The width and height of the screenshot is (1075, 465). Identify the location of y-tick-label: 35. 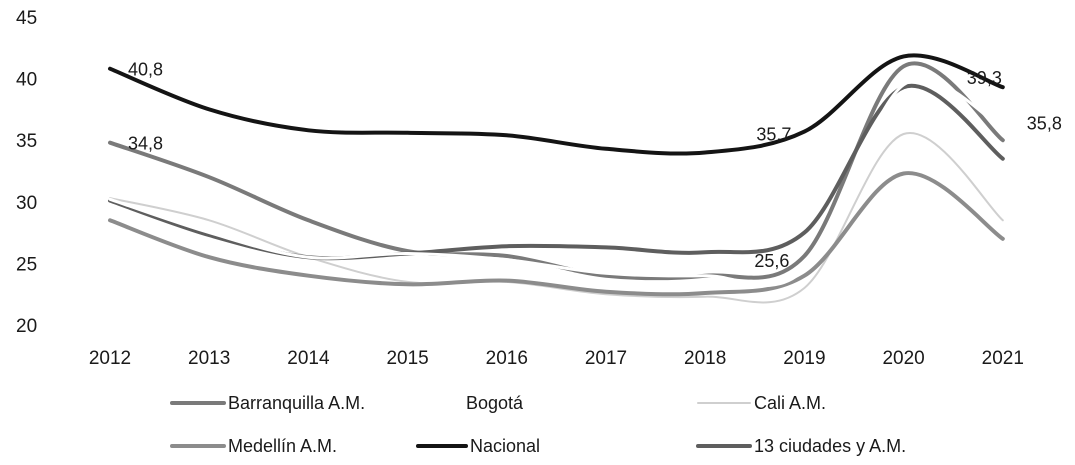
(26, 141).